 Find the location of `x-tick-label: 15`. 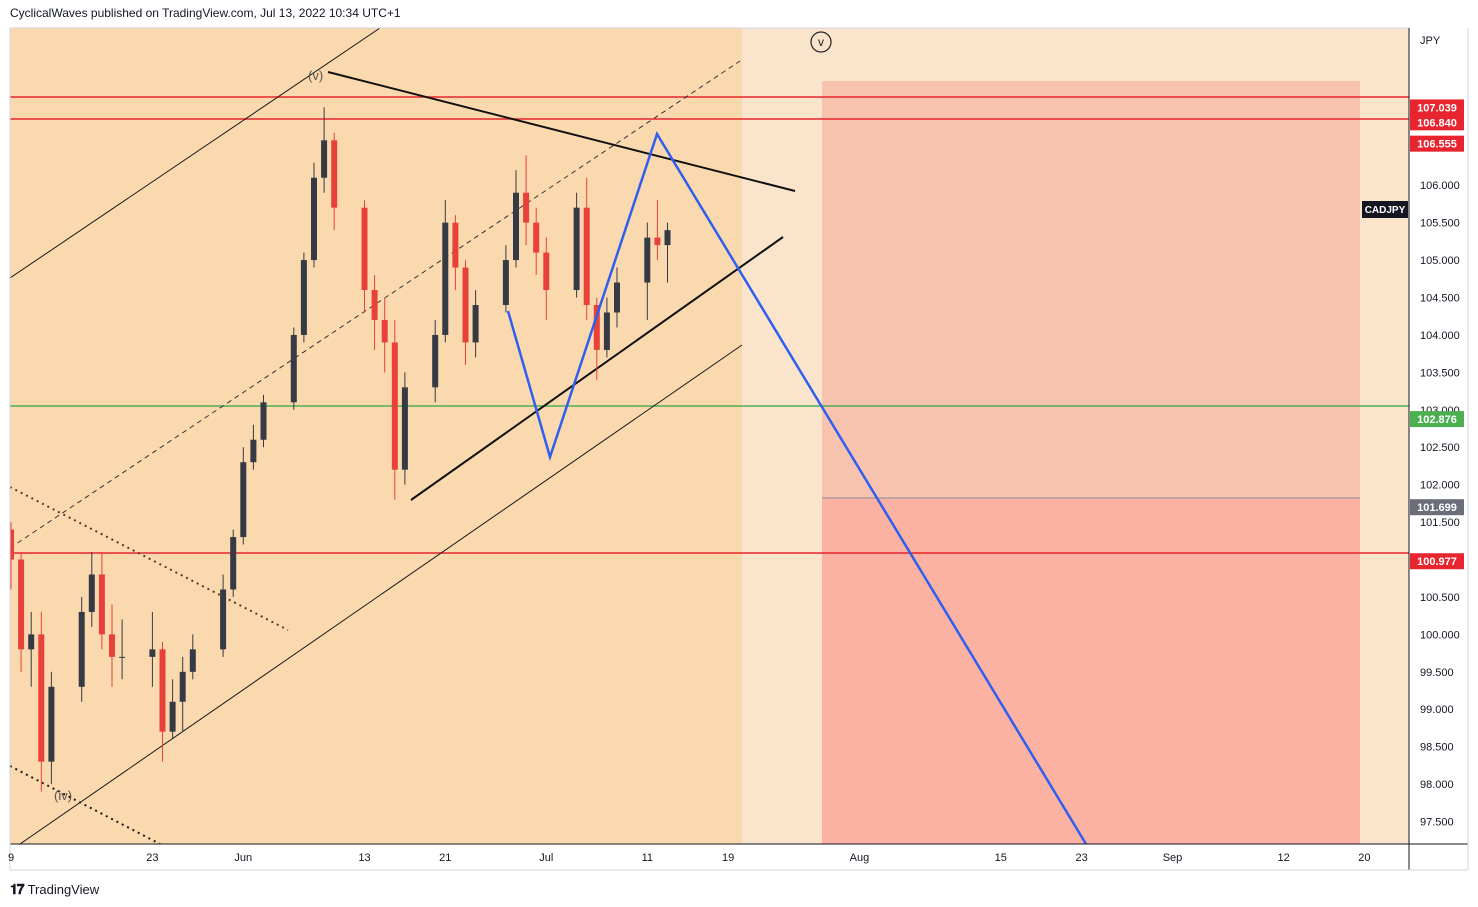

x-tick-label: 15 is located at coordinates (1001, 858).